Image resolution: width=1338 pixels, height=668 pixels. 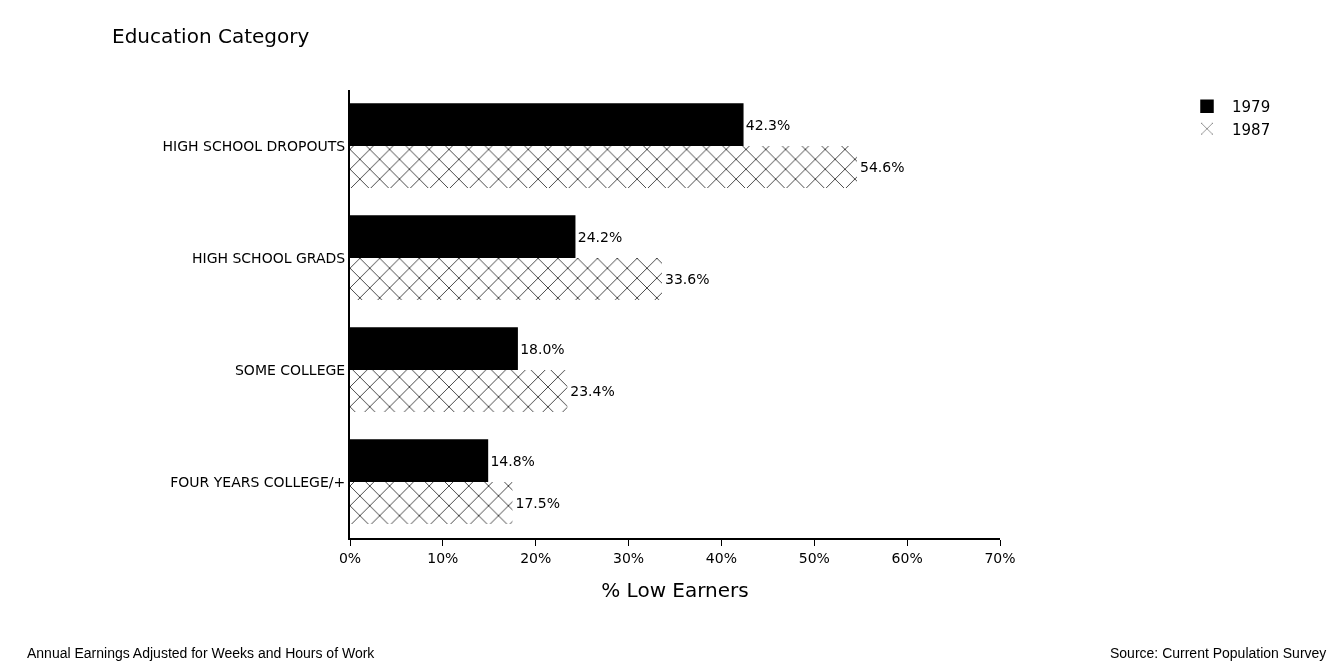 What do you see at coordinates (687, 279) in the screenshot?
I see `data-label: 33.6%` at bounding box center [687, 279].